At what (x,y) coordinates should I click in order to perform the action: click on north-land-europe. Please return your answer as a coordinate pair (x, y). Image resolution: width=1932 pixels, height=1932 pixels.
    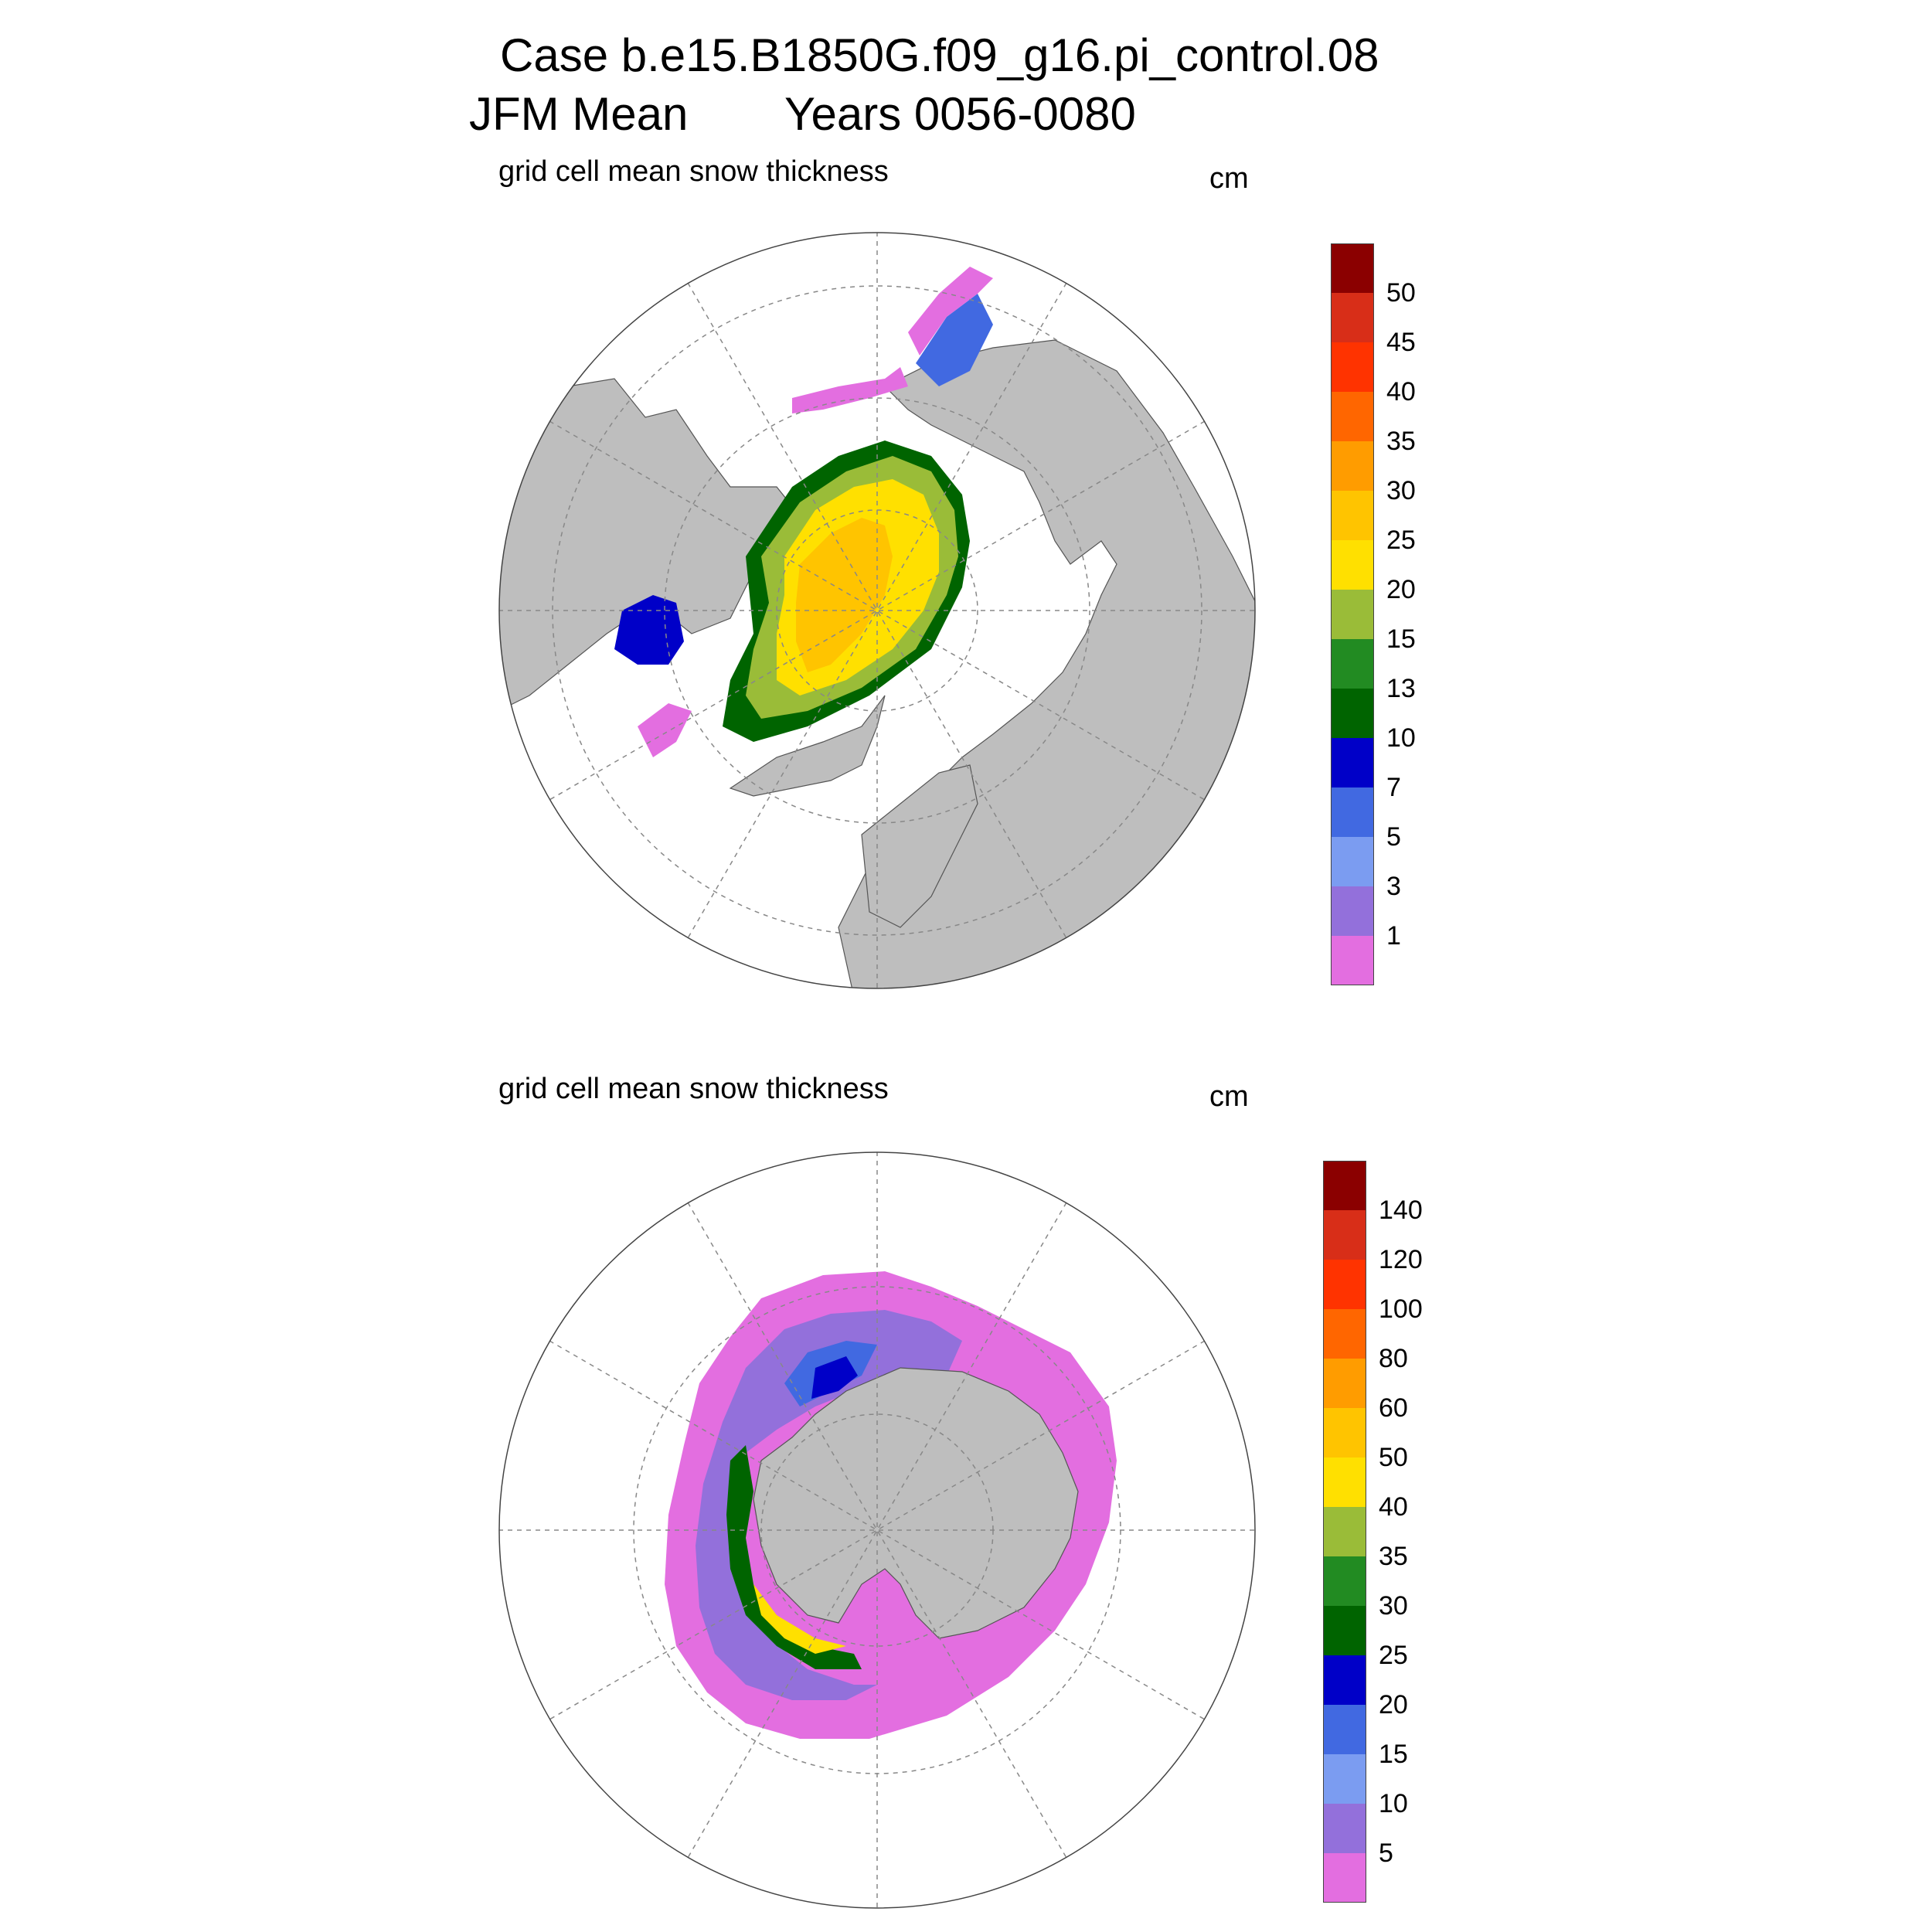
    Looking at the image, I should click on (920, 846).